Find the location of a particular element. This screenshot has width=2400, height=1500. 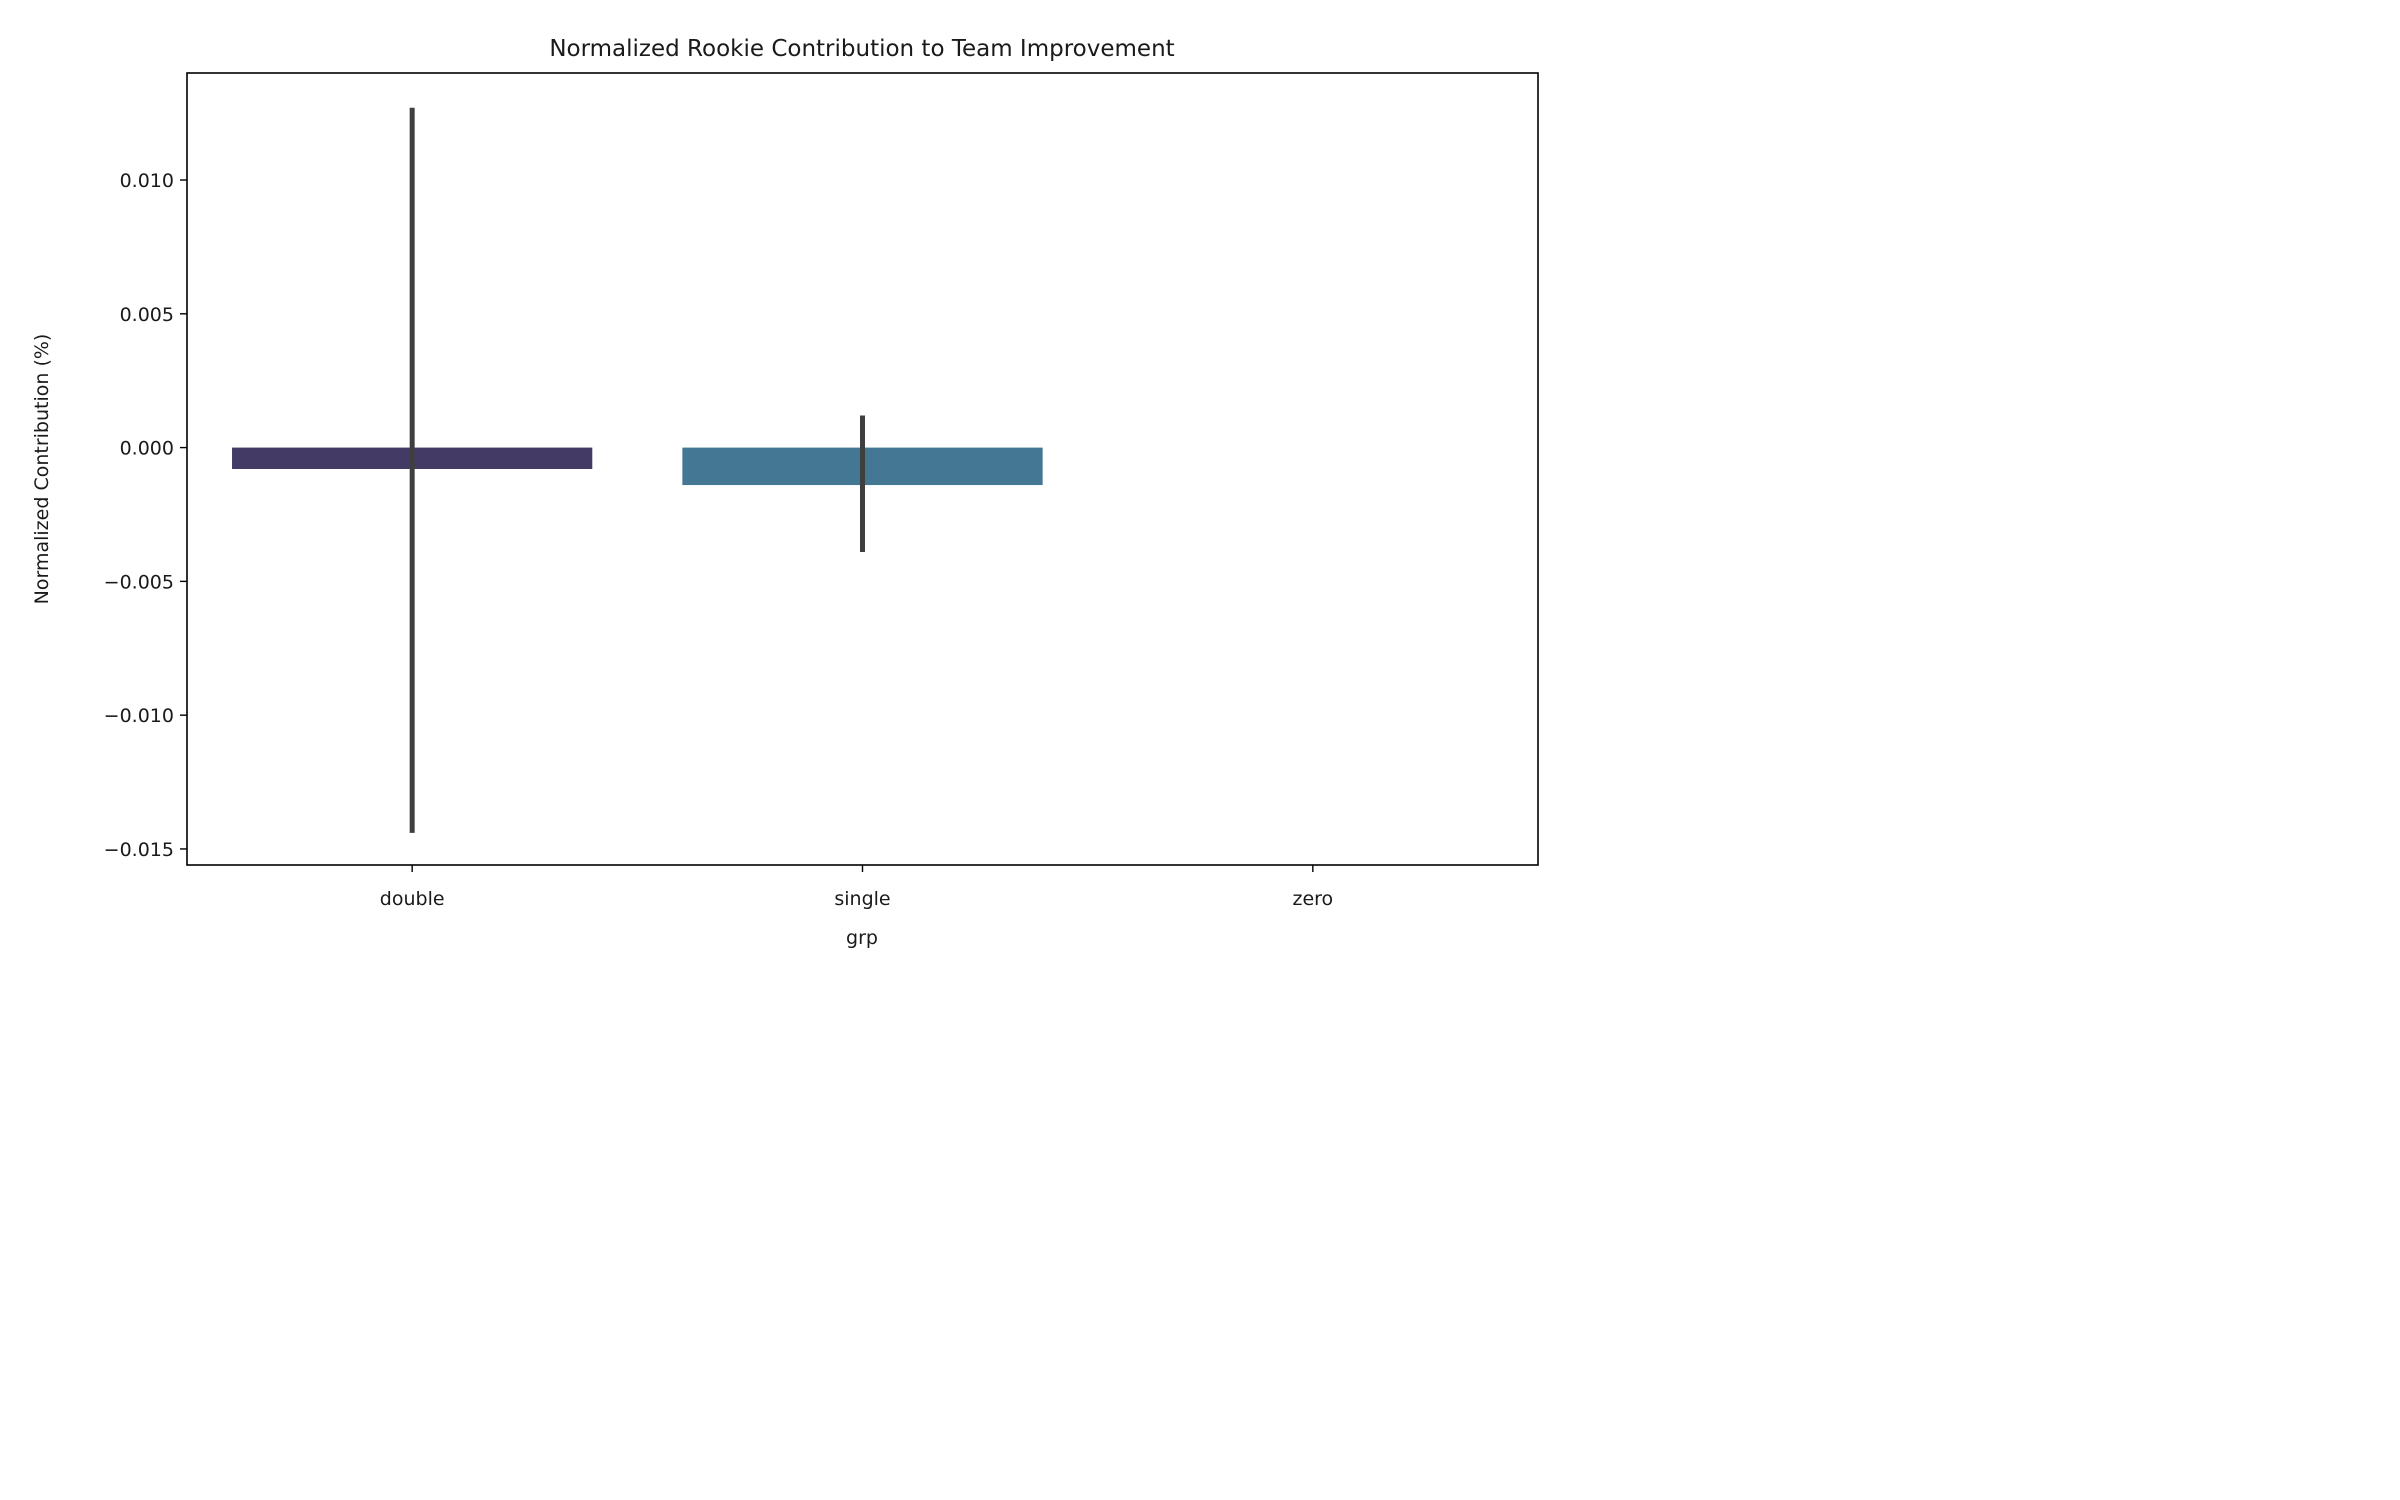

y-tick-label: 0.005 is located at coordinates (147, 315).